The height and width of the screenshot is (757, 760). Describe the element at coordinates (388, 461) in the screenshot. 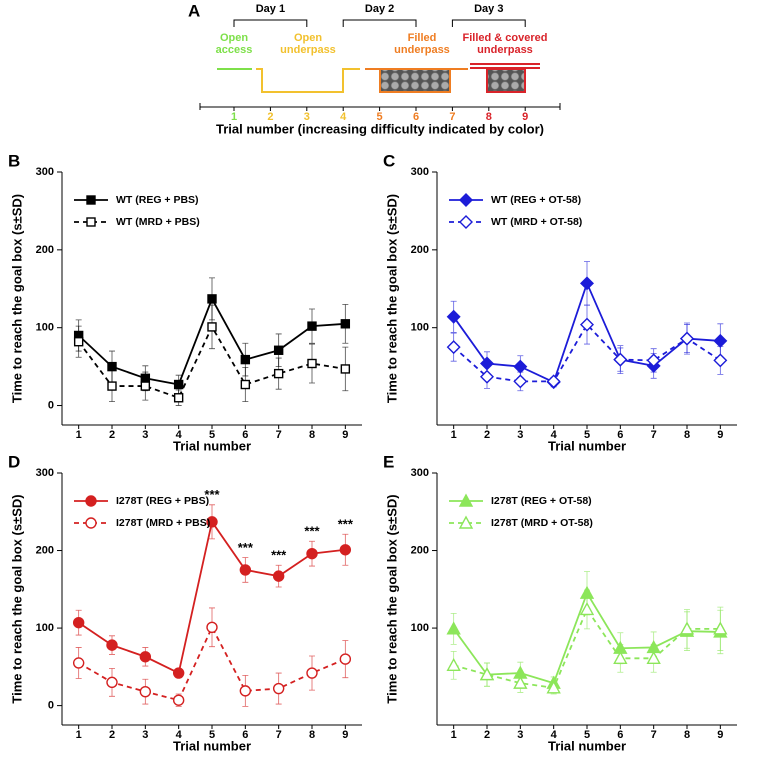

I see `panel-letter: E` at that location.